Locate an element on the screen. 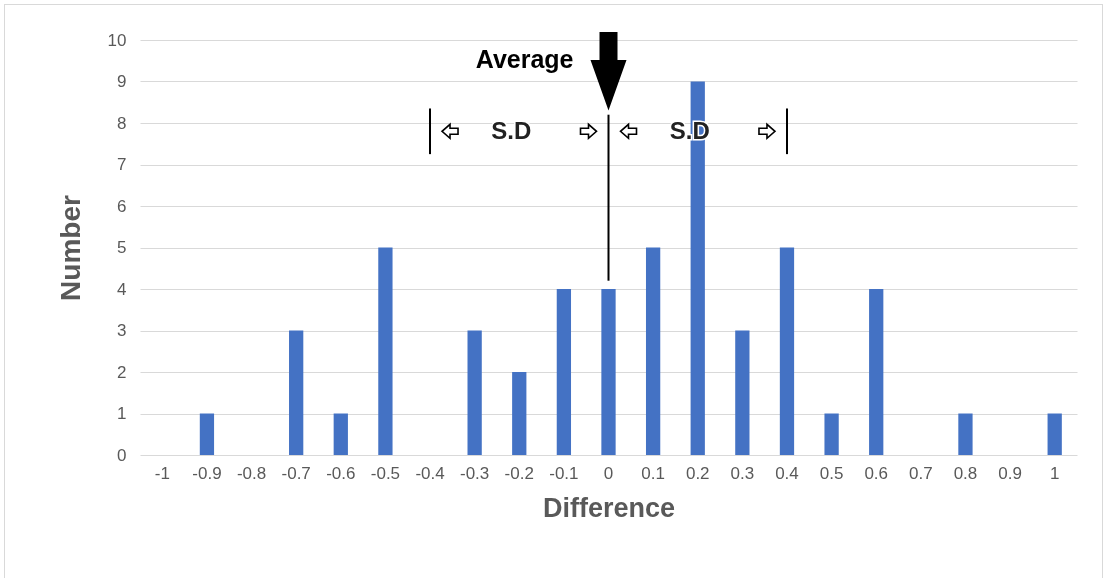 The width and height of the screenshot is (1105, 578). y-tick-label: 7 is located at coordinates (122, 164).